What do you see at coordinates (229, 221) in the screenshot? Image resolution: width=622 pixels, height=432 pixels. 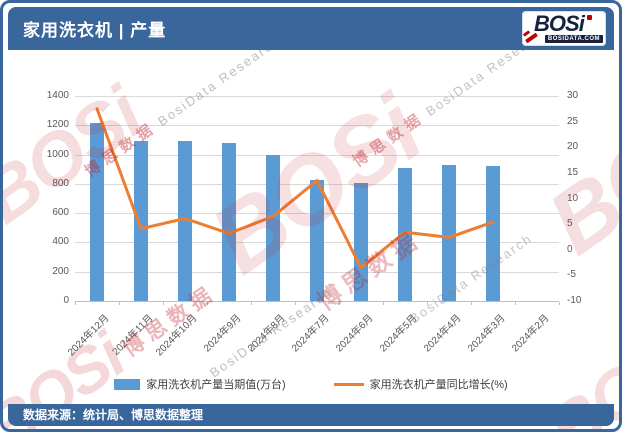 I see `bar-2024年9月` at bounding box center [229, 221].